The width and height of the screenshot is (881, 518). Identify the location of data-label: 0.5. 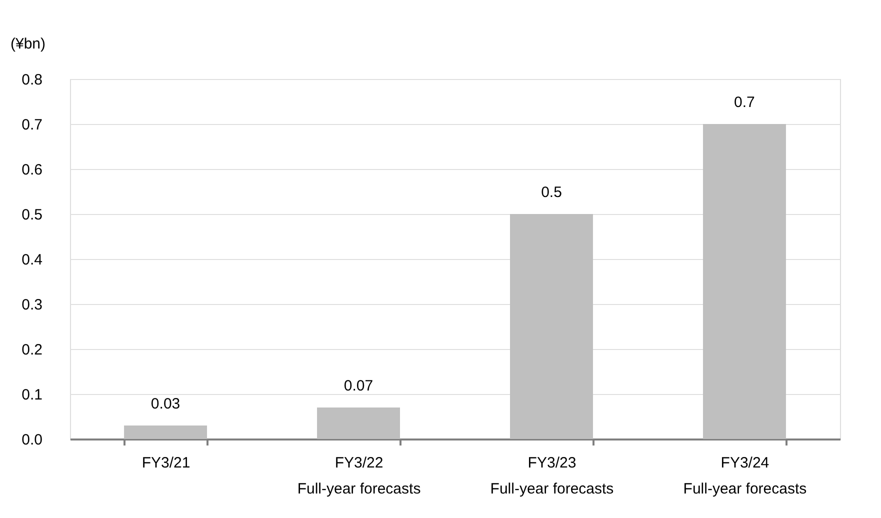
(551, 192).